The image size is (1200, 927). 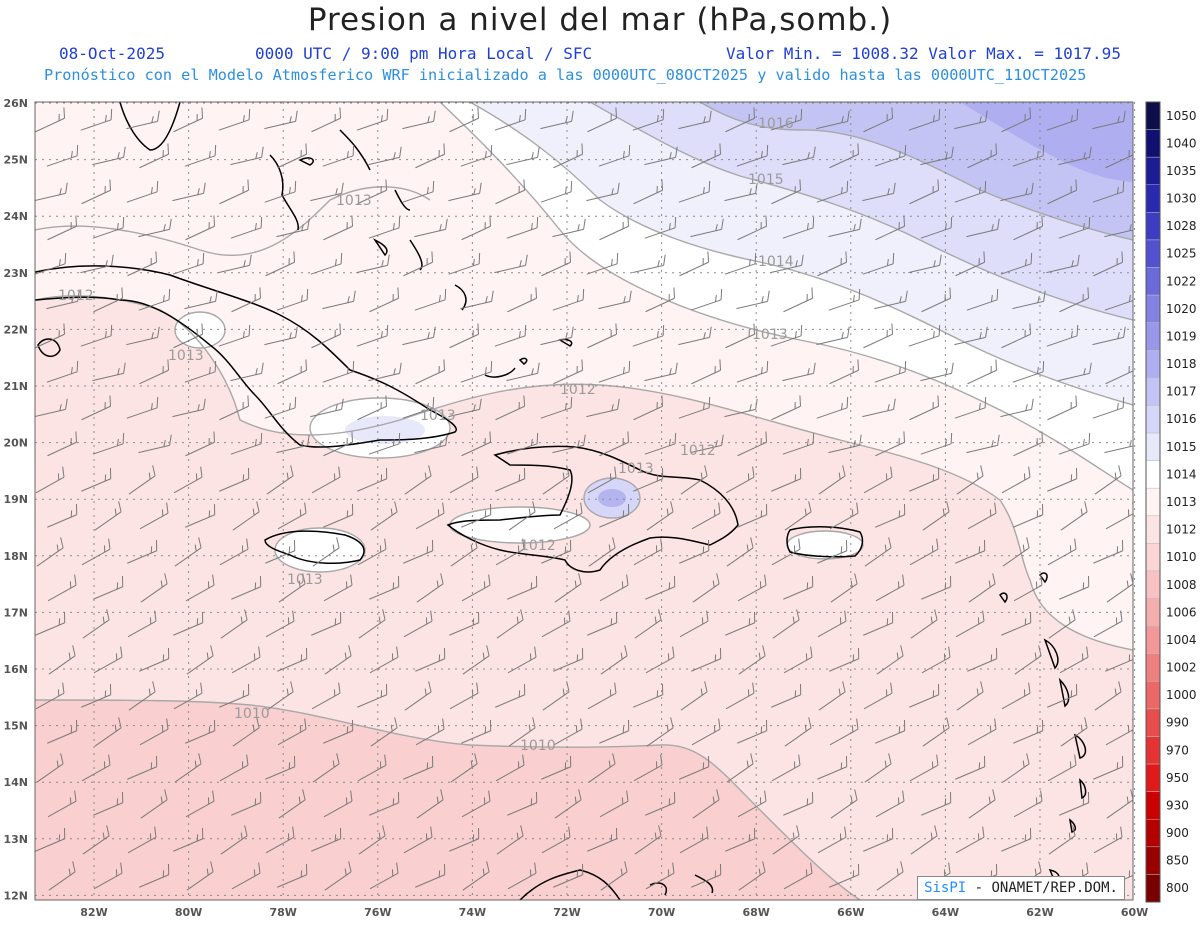 I want to click on contour-label: 1010, so click(x=538, y=746).